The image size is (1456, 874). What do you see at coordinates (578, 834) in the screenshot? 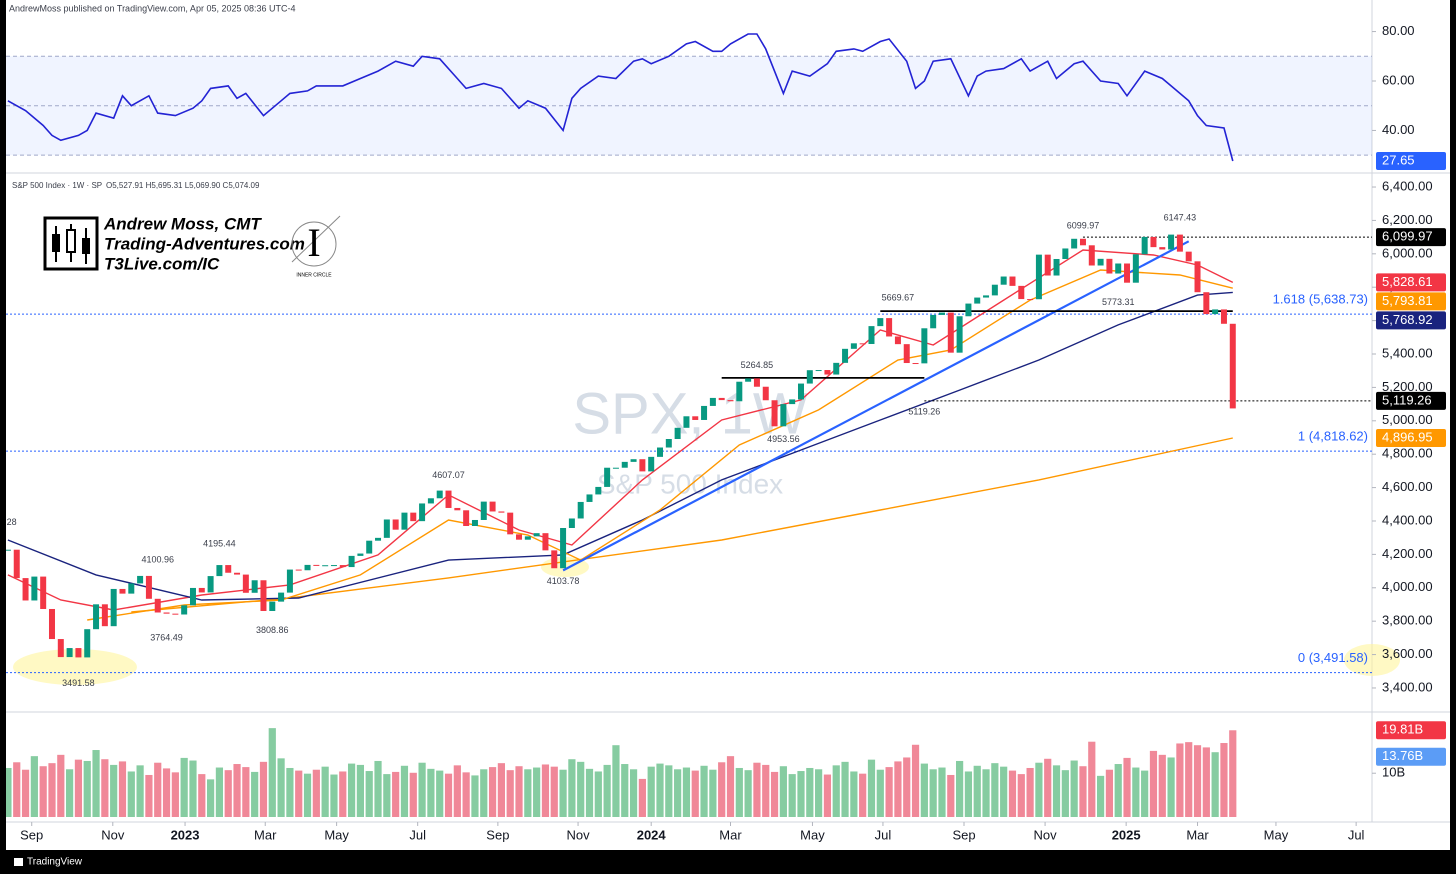
I see `x-tick-label: Nov` at bounding box center [578, 834].